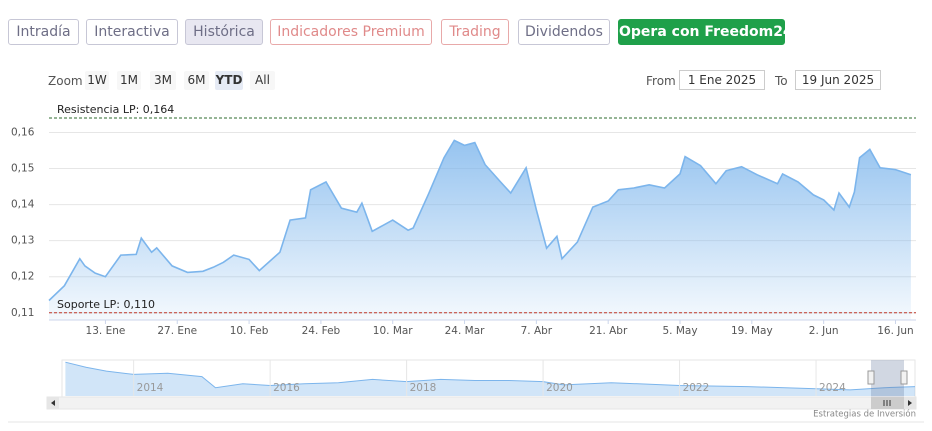  Describe the element at coordinates (608, 331) in the screenshot. I see `x-tick-label: 21. Abr` at that location.